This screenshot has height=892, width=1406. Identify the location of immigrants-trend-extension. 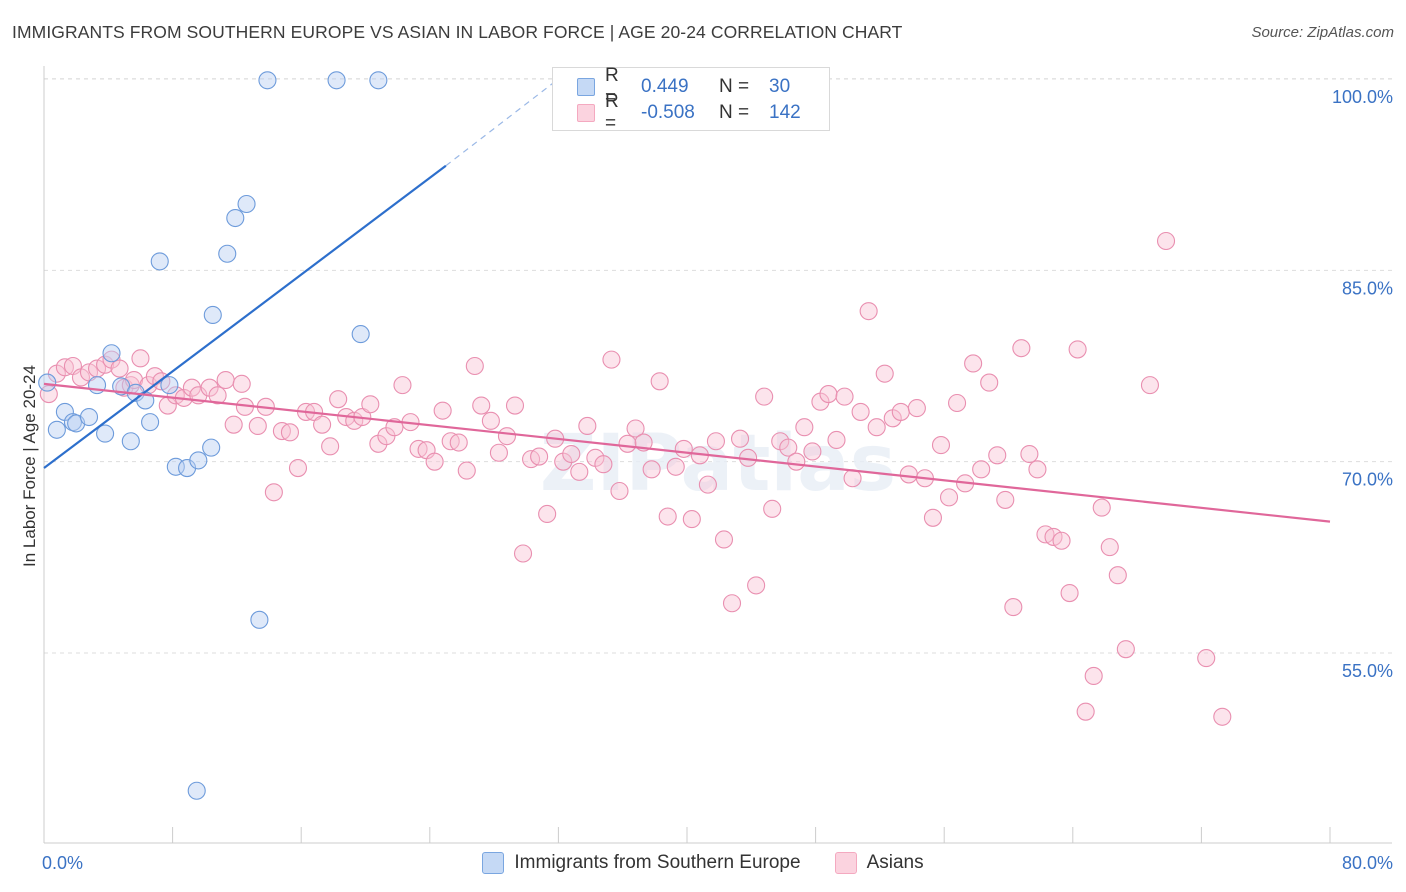
(502, 122).